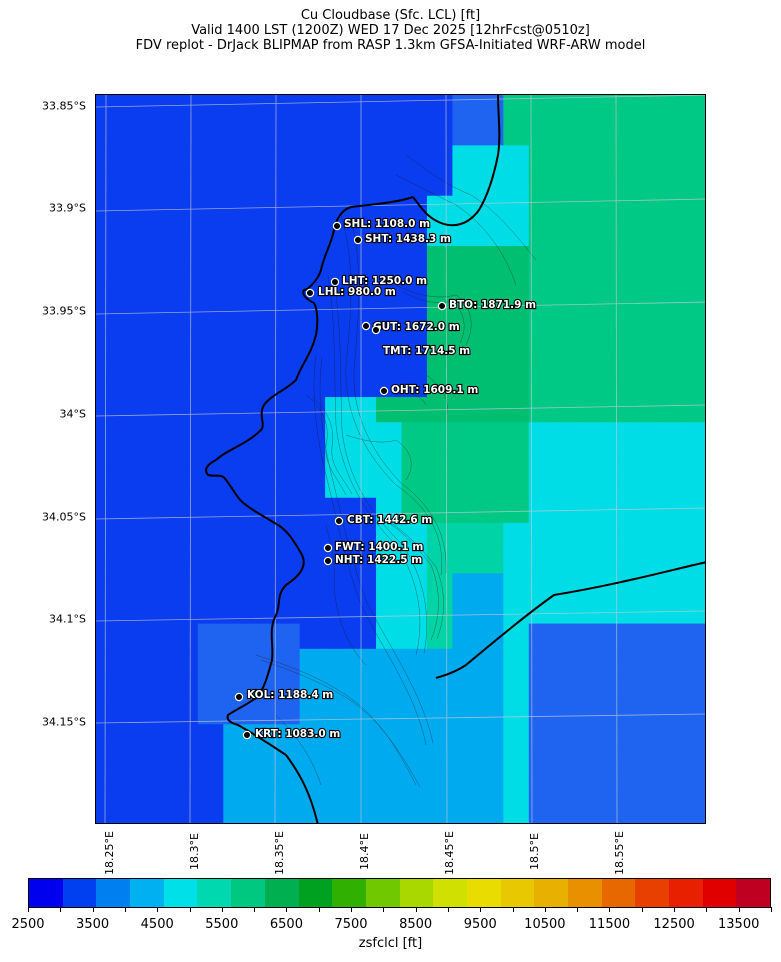 Image resolution: width=781 pixels, height=962 pixels. I want to click on colorbar-tick-label: 2500, so click(28, 924).